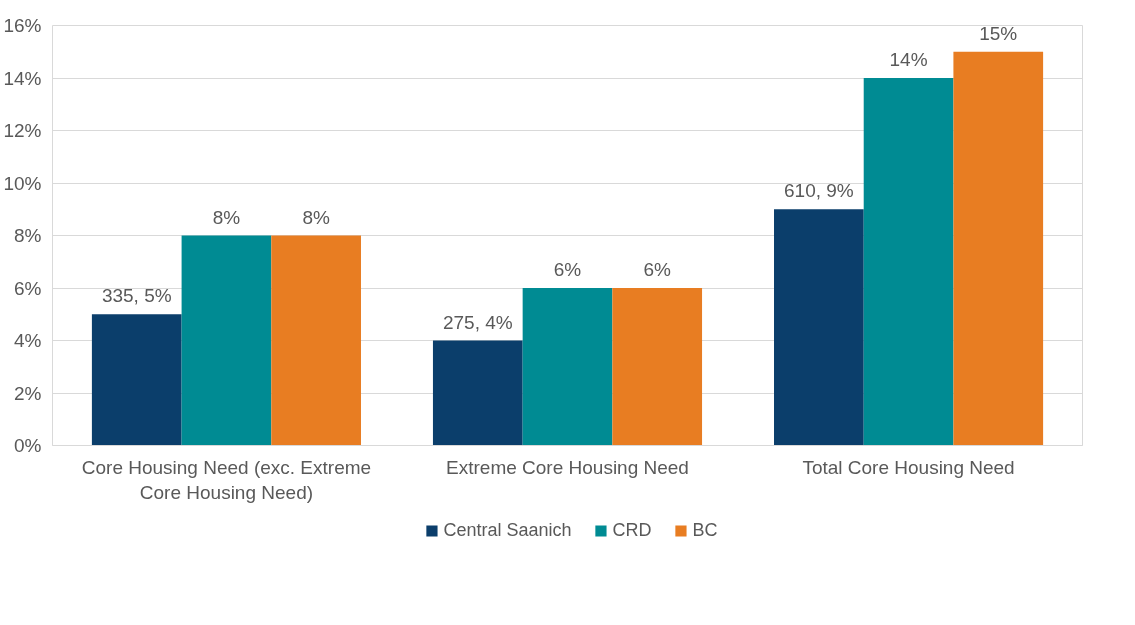  What do you see at coordinates (28, 288) in the screenshot?
I see `y-tick-label: 6%` at bounding box center [28, 288].